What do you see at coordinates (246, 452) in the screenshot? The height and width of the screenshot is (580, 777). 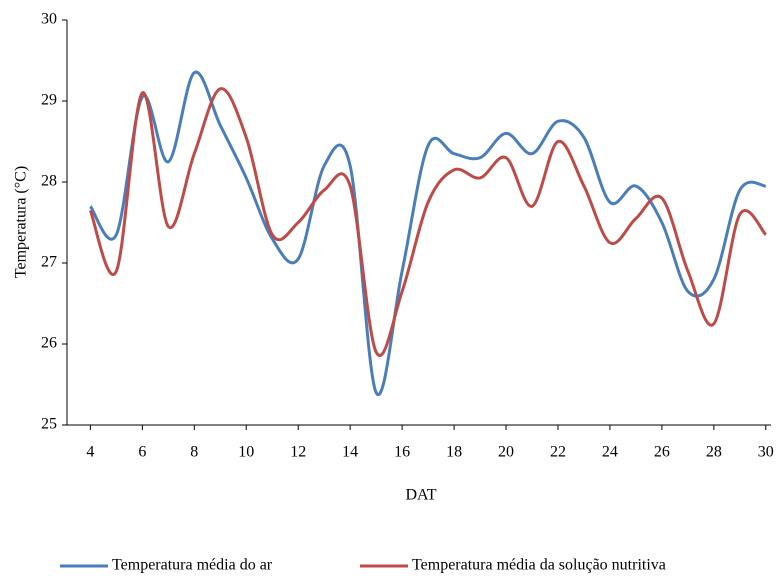 I see `x-tick-label: 10` at bounding box center [246, 452].